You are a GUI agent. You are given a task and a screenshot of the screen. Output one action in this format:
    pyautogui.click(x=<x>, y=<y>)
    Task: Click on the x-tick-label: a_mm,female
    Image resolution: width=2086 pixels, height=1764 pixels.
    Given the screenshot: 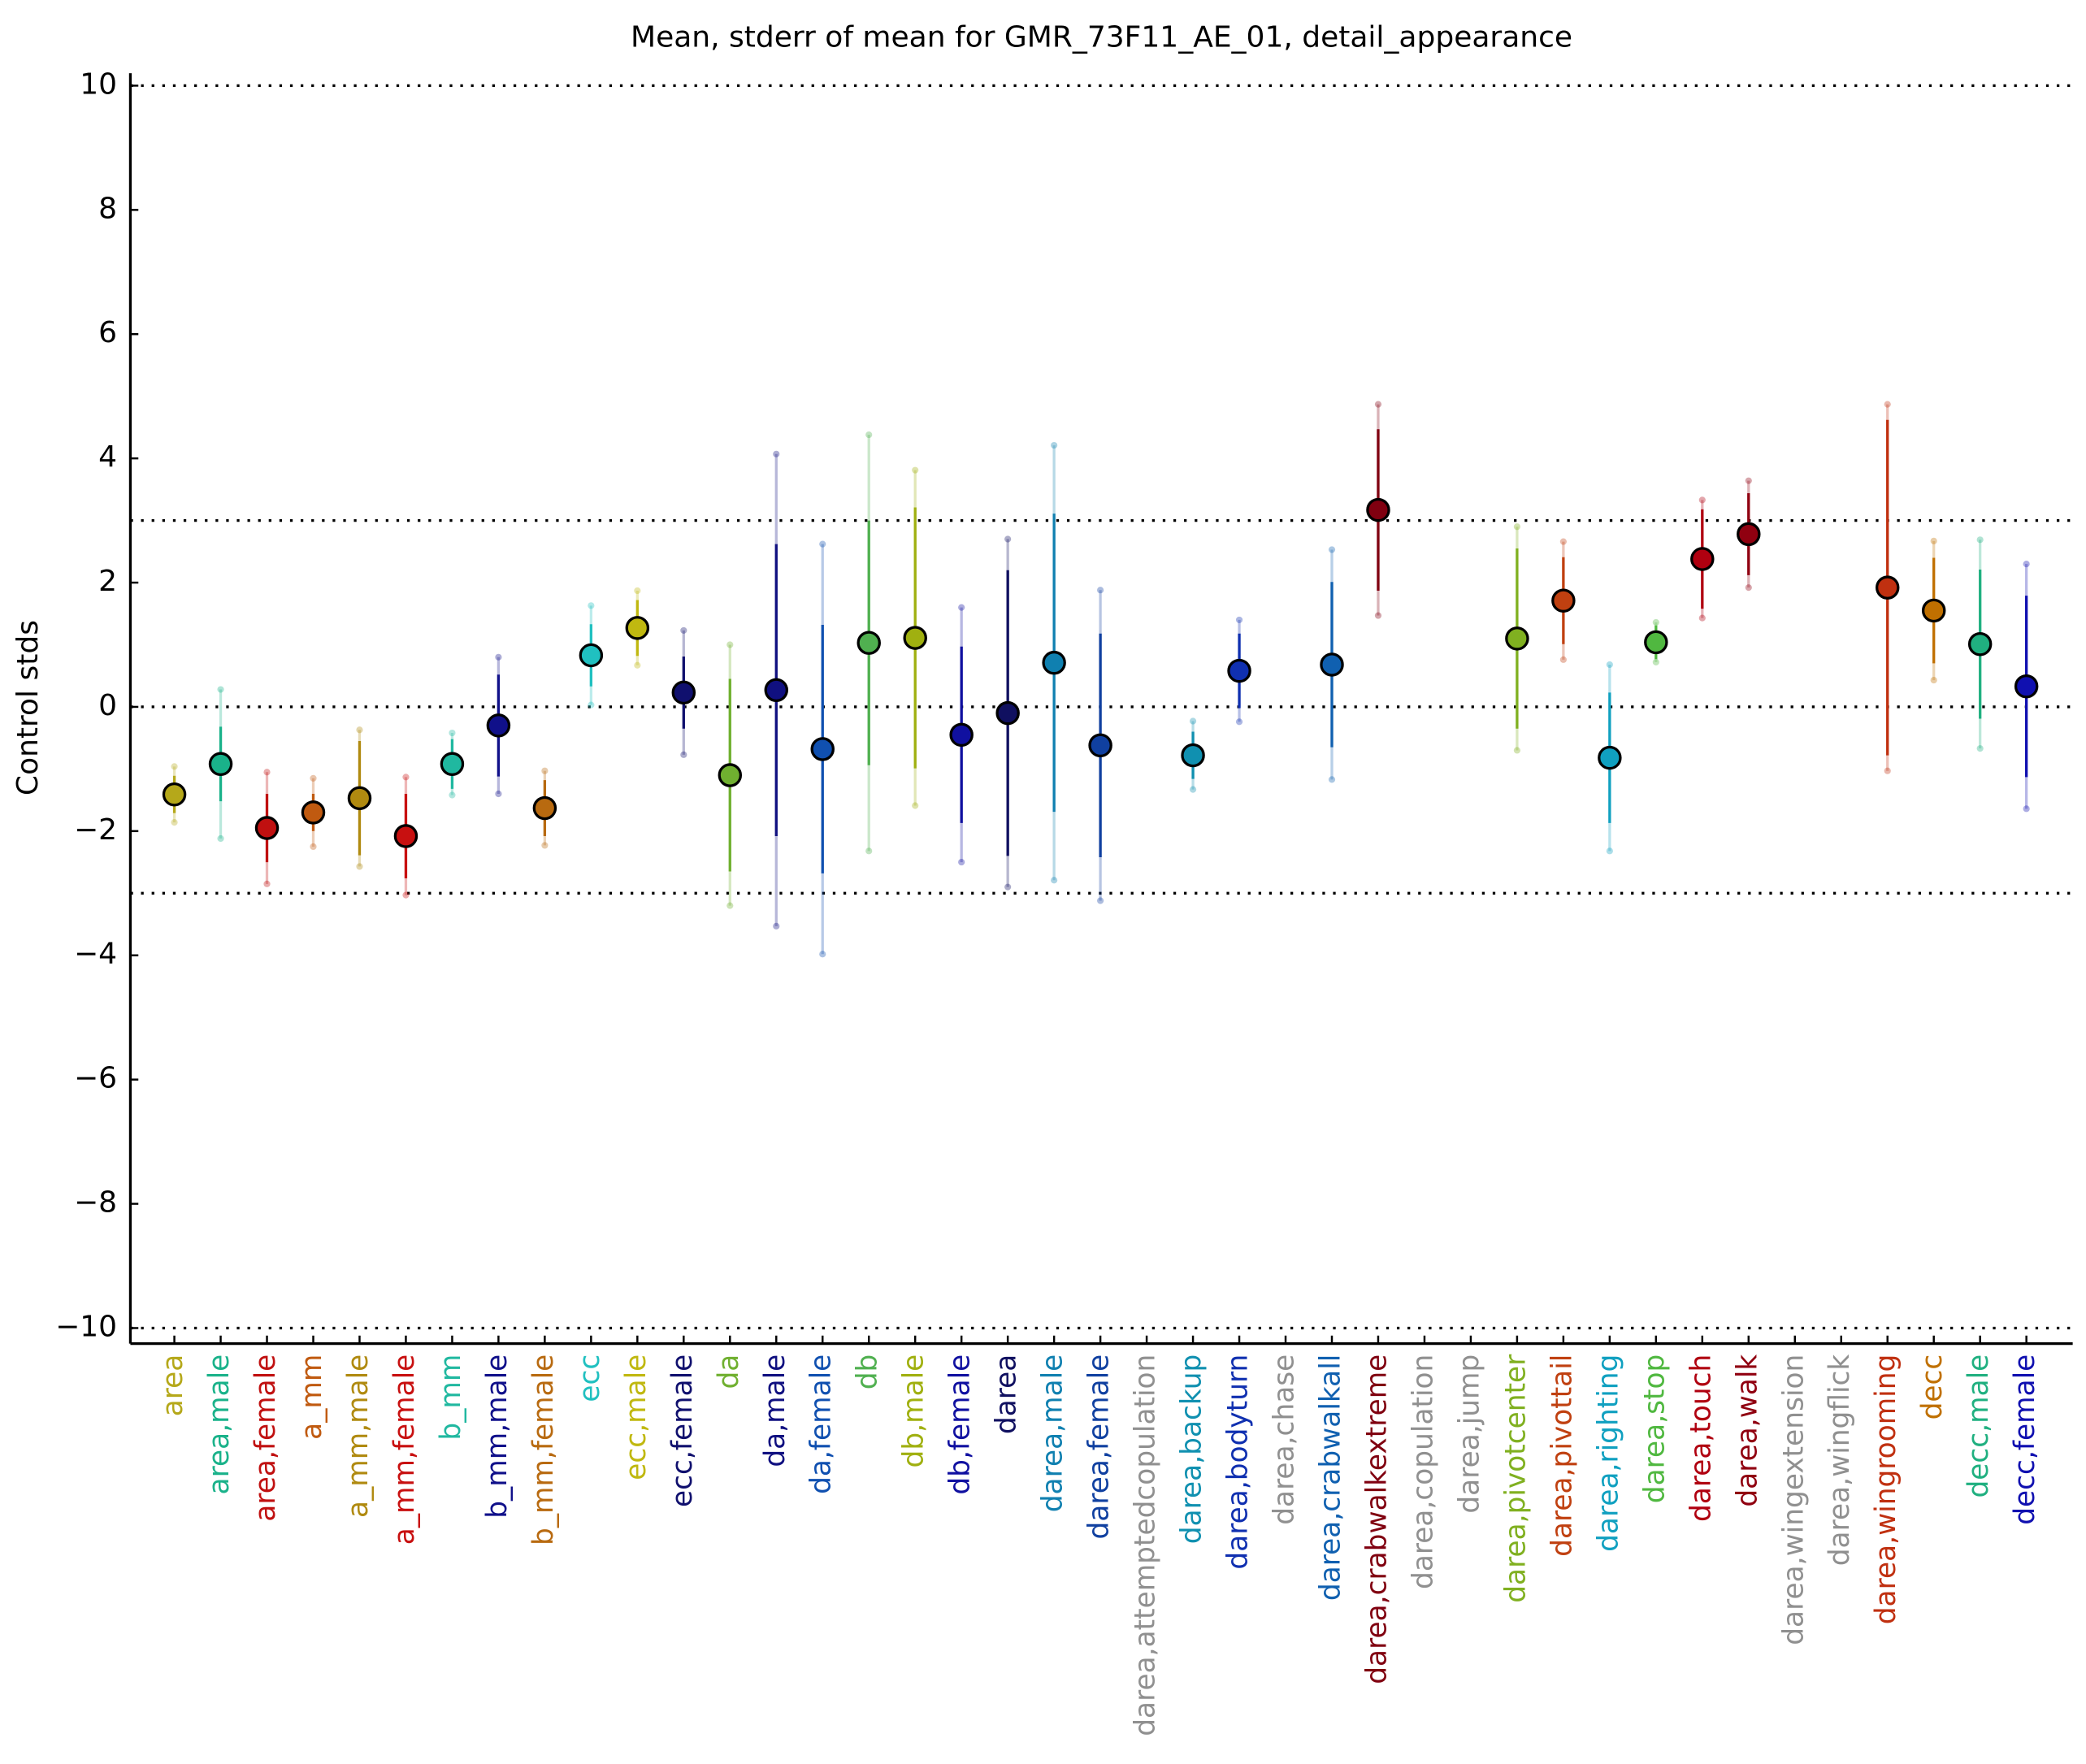 What is the action you would take?
    pyautogui.click(x=404, y=1449)
    